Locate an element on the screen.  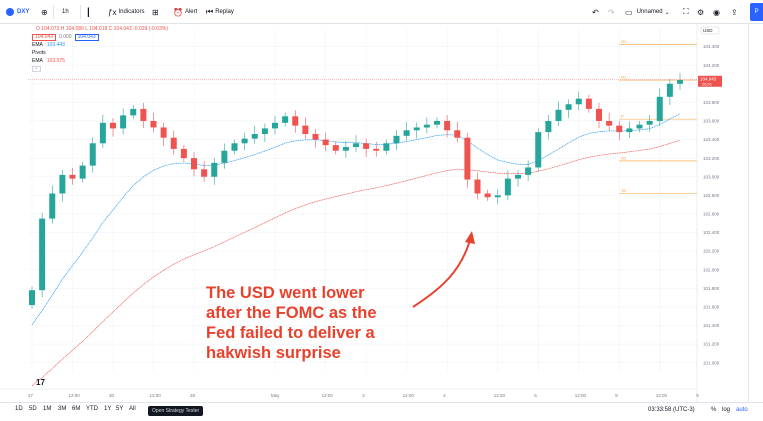
range-1y-button: 1Y is located at coordinates (108, 409).